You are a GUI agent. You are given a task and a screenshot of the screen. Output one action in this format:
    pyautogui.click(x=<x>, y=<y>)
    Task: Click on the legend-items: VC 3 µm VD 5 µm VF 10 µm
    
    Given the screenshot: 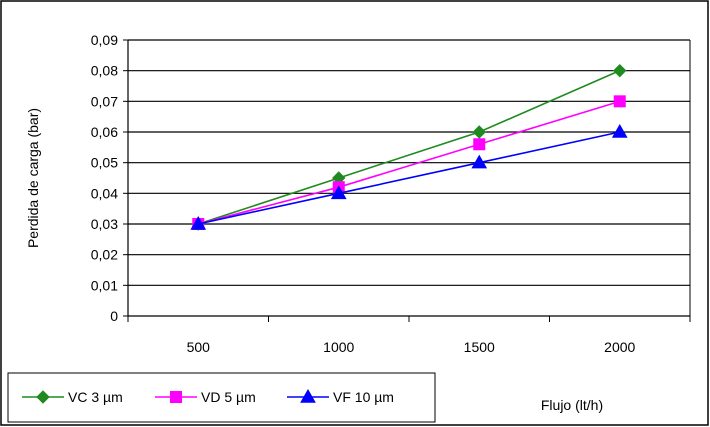 What is the action you would take?
    pyautogui.click(x=208, y=396)
    